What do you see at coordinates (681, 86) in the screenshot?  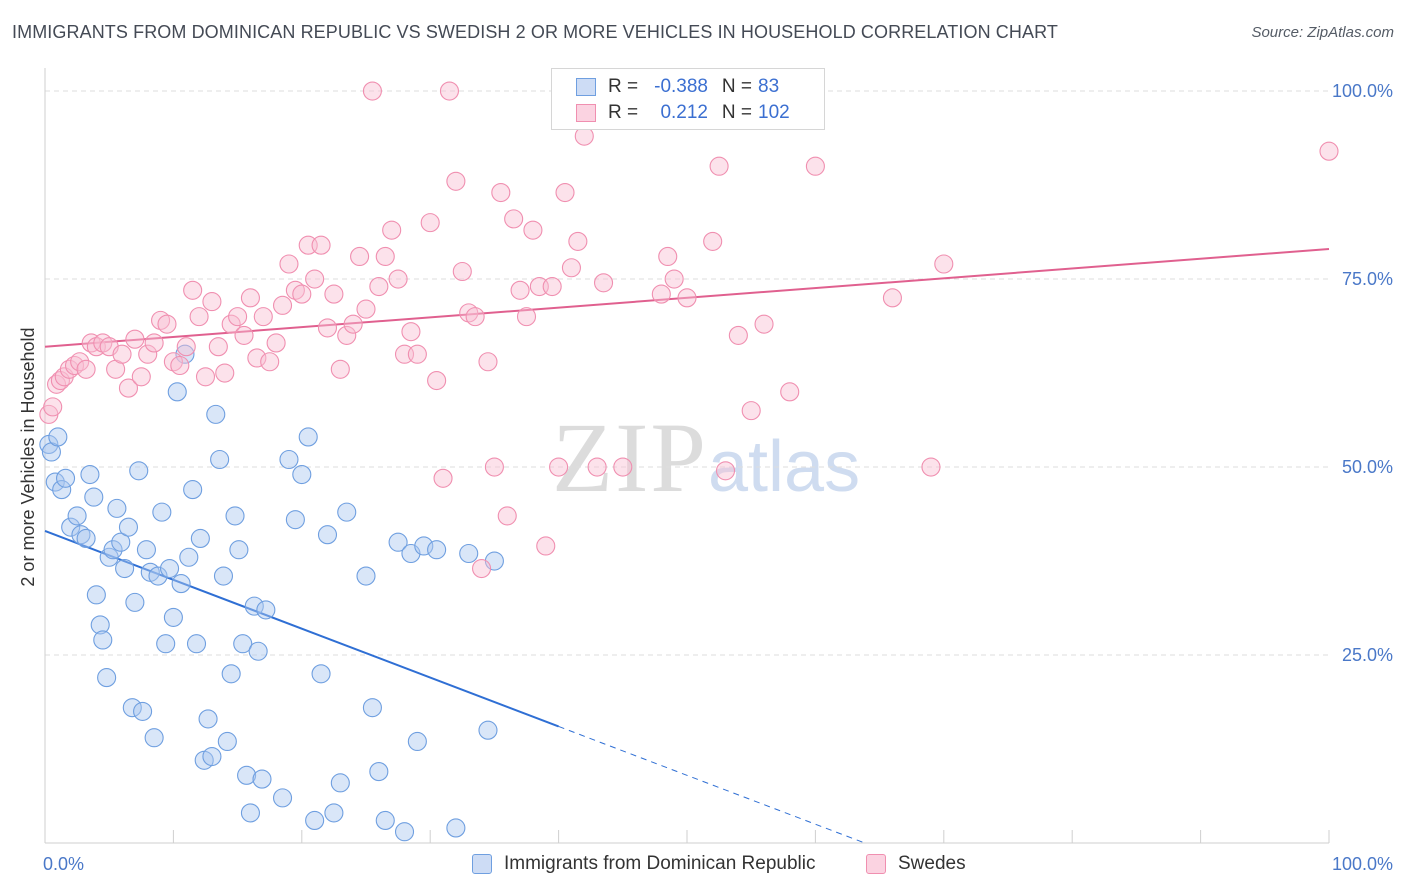 I see `r-value: -0.388` at bounding box center [681, 86].